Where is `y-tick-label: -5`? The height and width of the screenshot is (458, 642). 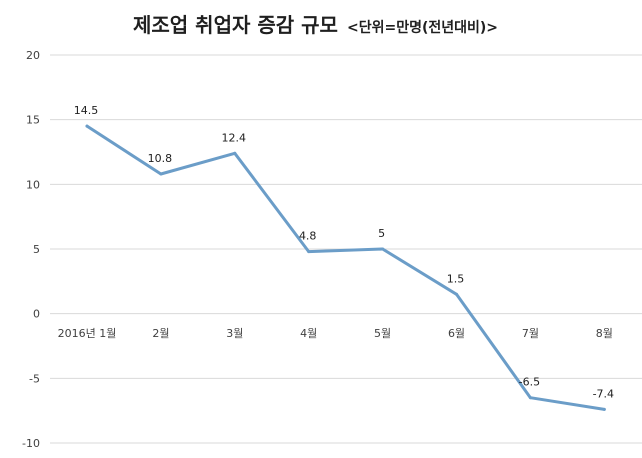
y-tick-label: -5 is located at coordinates (34, 378).